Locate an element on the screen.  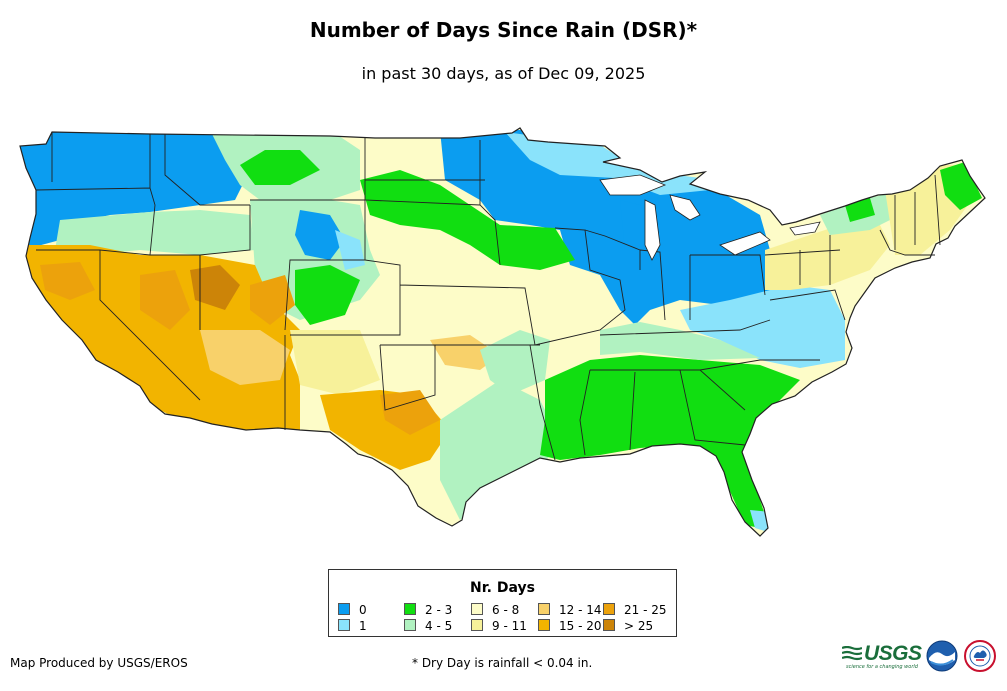
usgs-waves-icon is located at coordinates (852, 653).